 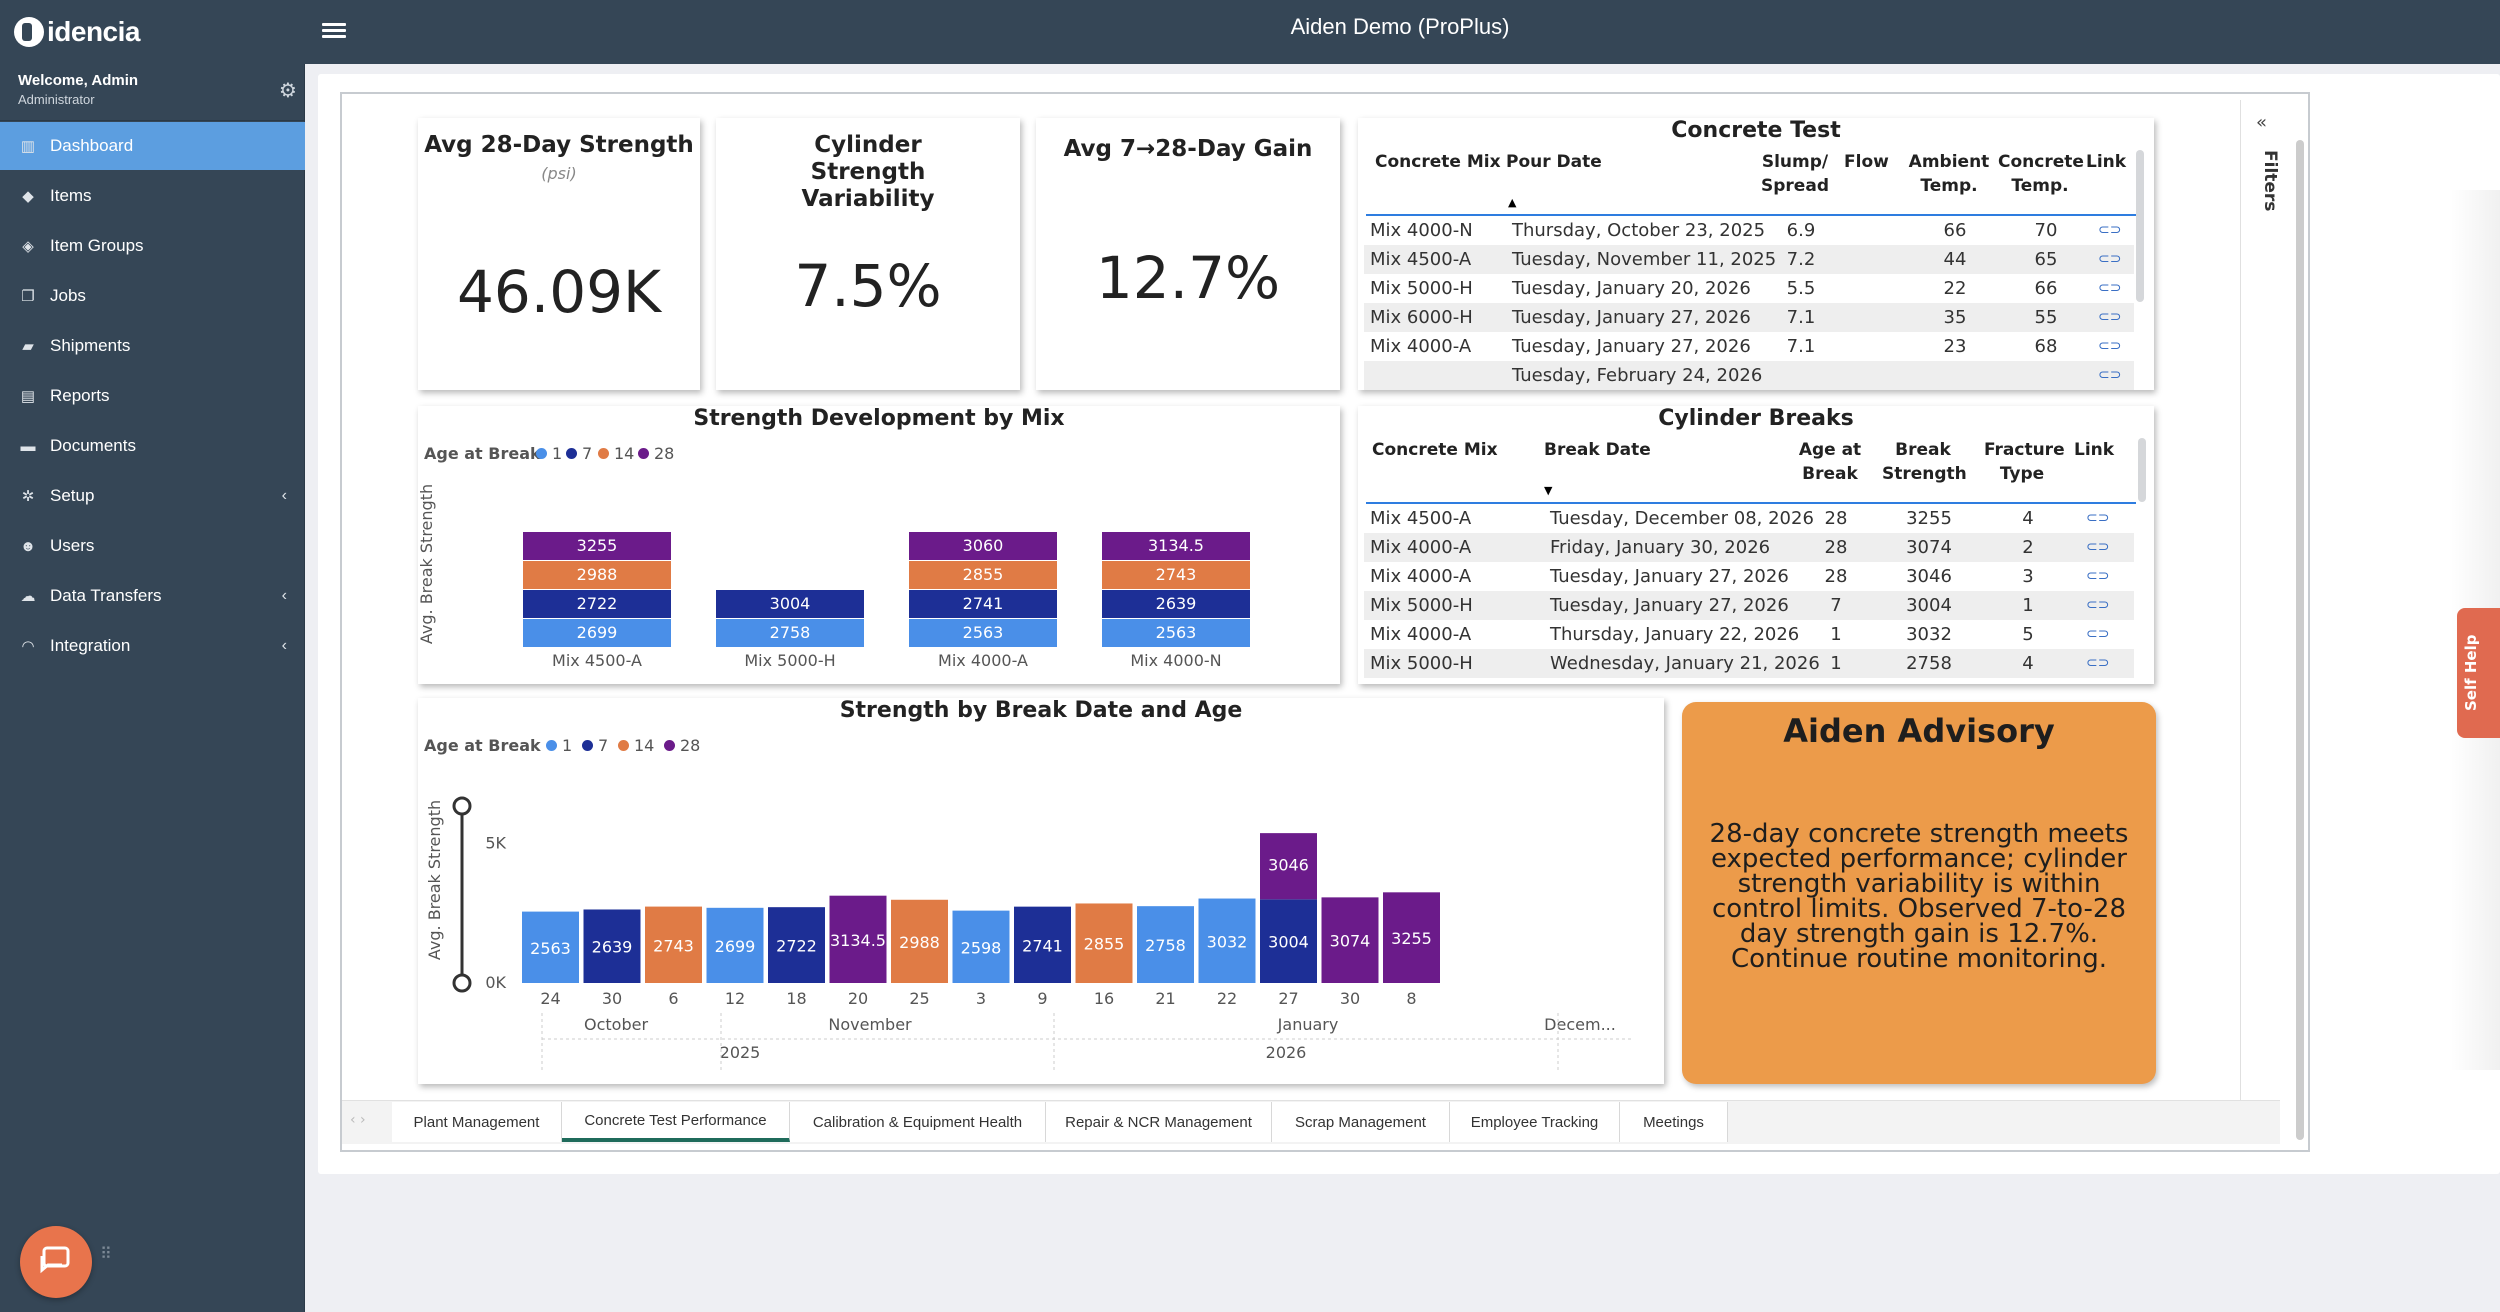 What do you see at coordinates (1674, 1122) in the screenshot?
I see `tab-meetings: Meetings` at bounding box center [1674, 1122].